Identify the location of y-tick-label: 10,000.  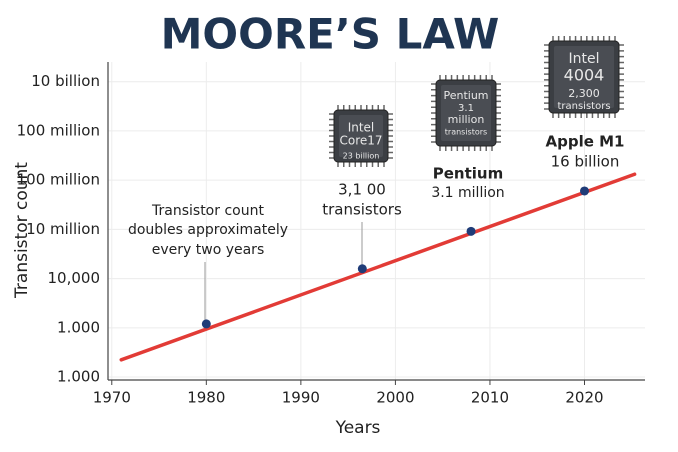
(74, 278).